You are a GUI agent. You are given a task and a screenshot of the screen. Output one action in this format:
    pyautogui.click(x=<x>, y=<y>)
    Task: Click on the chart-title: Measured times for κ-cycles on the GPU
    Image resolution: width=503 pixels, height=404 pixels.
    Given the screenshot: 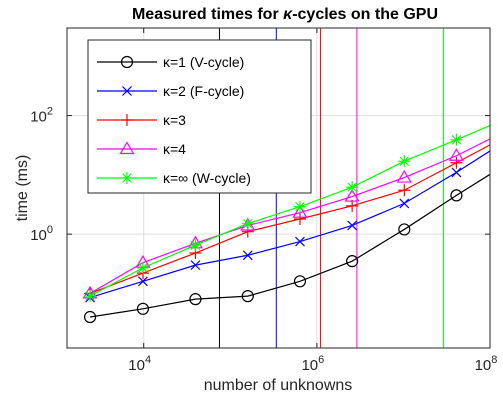 What is the action you would take?
    pyautogui.click(x=285, y=14)
    